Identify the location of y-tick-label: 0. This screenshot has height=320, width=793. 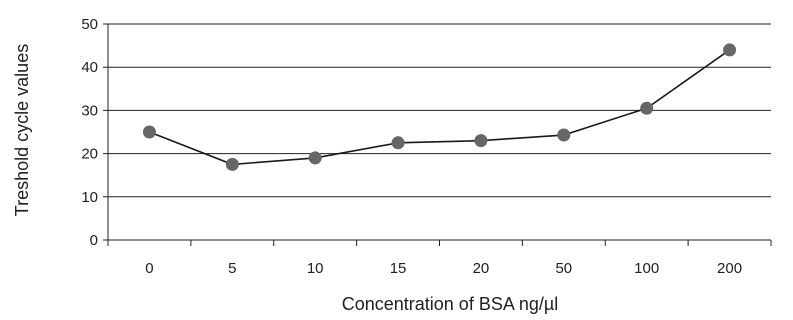
(94, 240).